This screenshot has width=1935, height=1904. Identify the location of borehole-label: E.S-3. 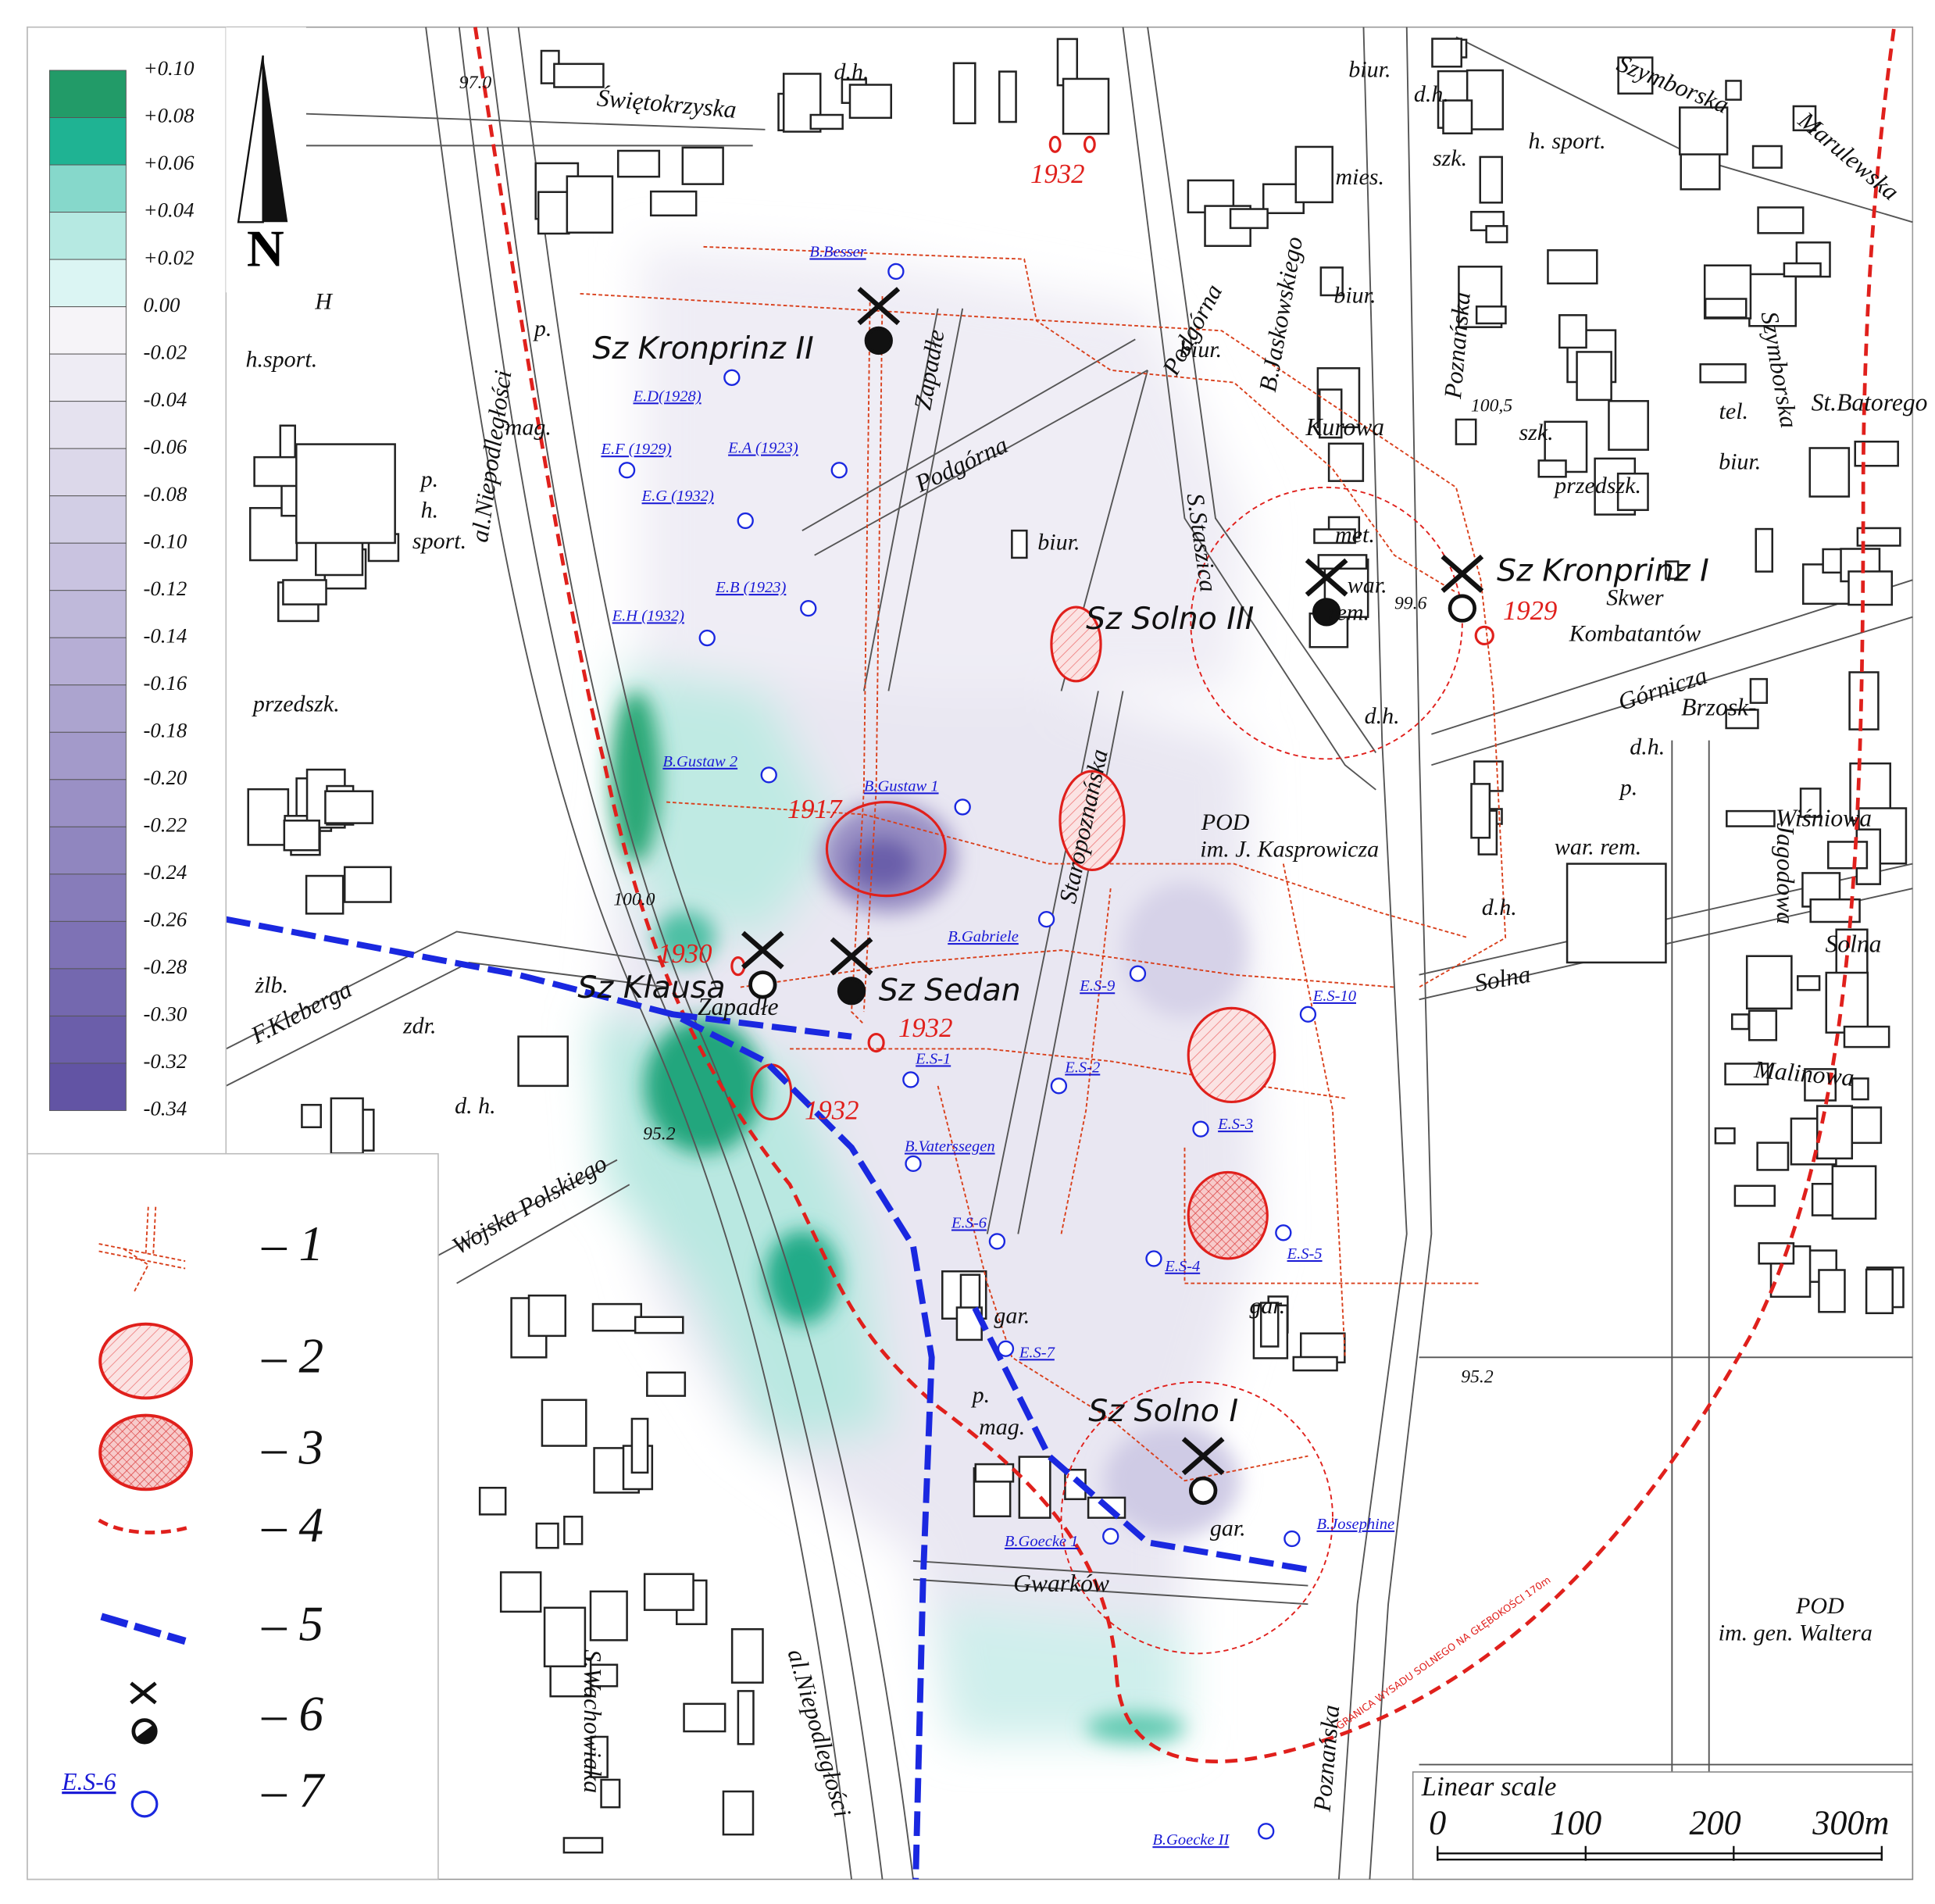
(1235, 1124).